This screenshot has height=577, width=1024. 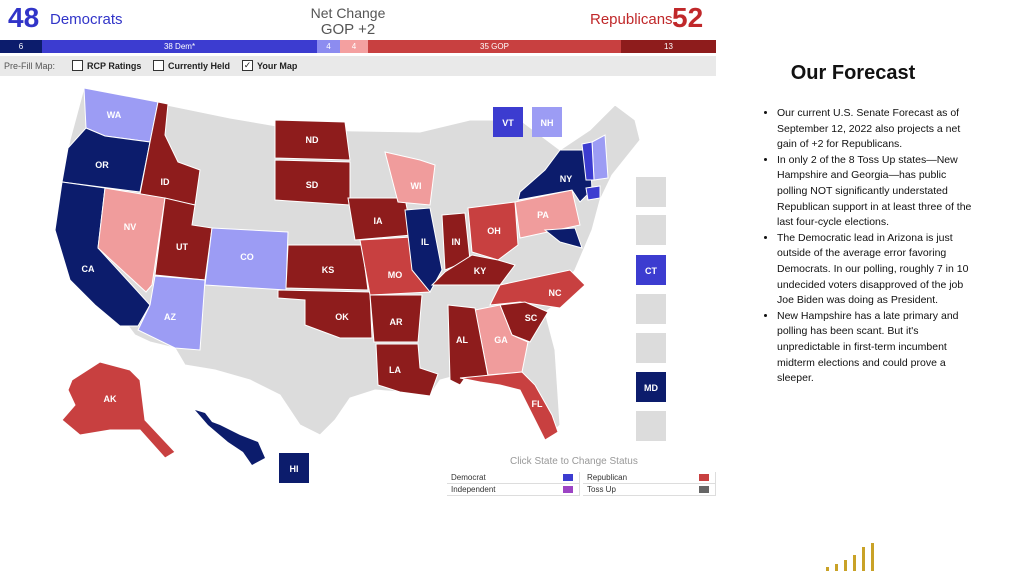 What do you see at coordinates (568, 477) in the screenshot?
I see `democrat-swatch-icon` at bounding box center [568, 477].